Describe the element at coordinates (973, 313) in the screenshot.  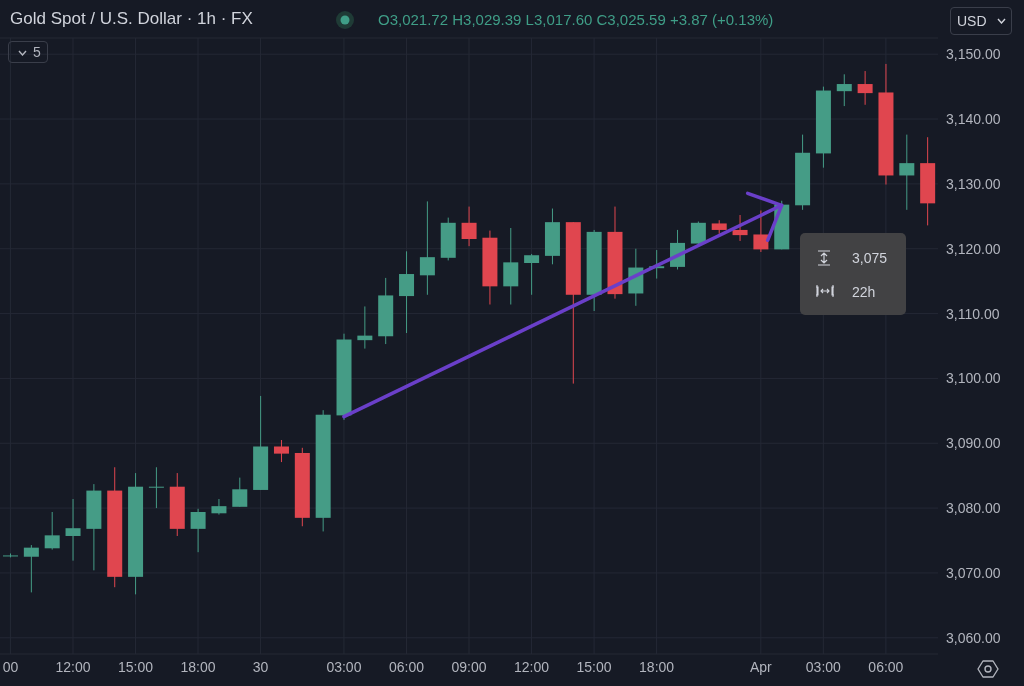
I see `y-tick-label: 3,110.00` at that location.